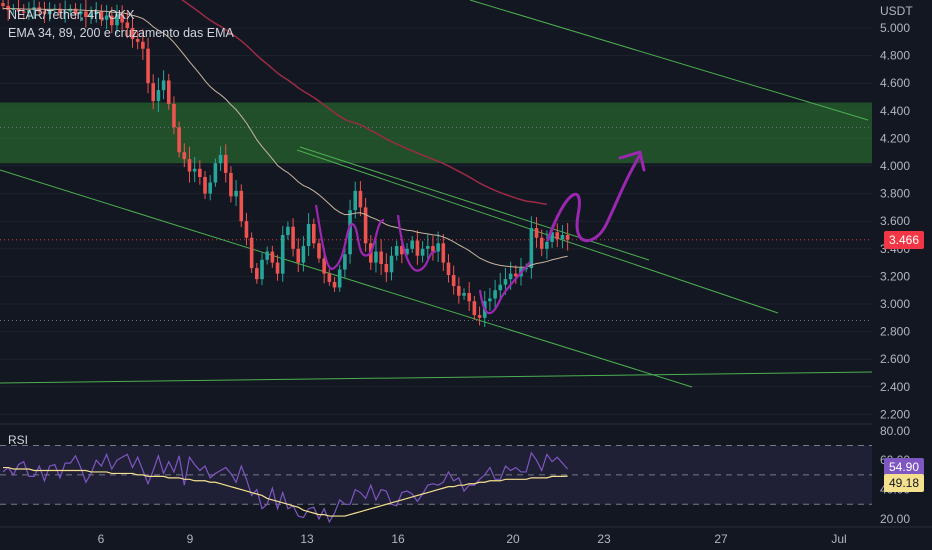 This screenshot has height=550, width=932. I want to click on price-tick-label: 4.400, so click(895, 111).